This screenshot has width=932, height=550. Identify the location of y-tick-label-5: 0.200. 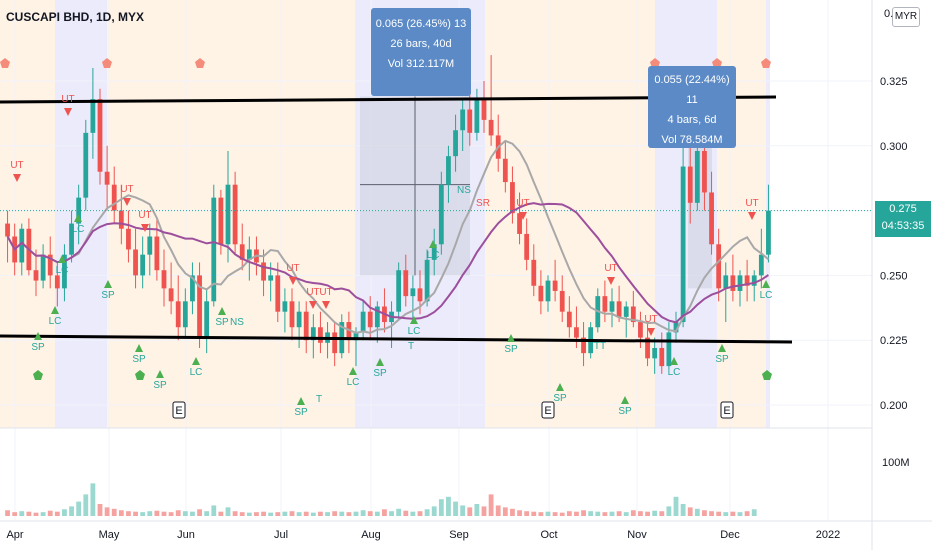
(894, 406).